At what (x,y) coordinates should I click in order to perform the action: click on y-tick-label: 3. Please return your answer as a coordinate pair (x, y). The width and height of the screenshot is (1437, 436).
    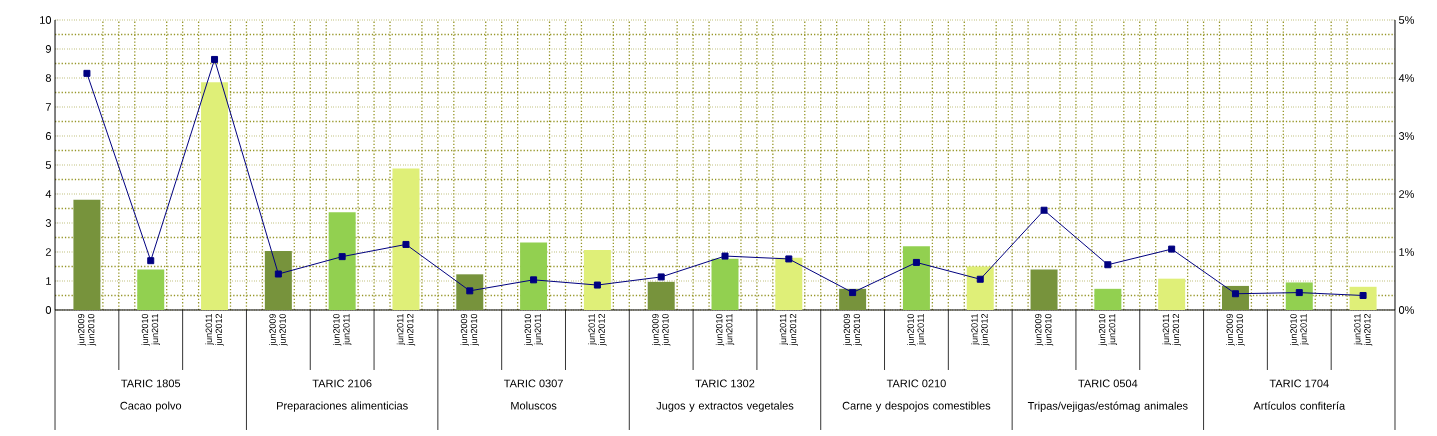
    Looking at the image, I should click on (48, 223).